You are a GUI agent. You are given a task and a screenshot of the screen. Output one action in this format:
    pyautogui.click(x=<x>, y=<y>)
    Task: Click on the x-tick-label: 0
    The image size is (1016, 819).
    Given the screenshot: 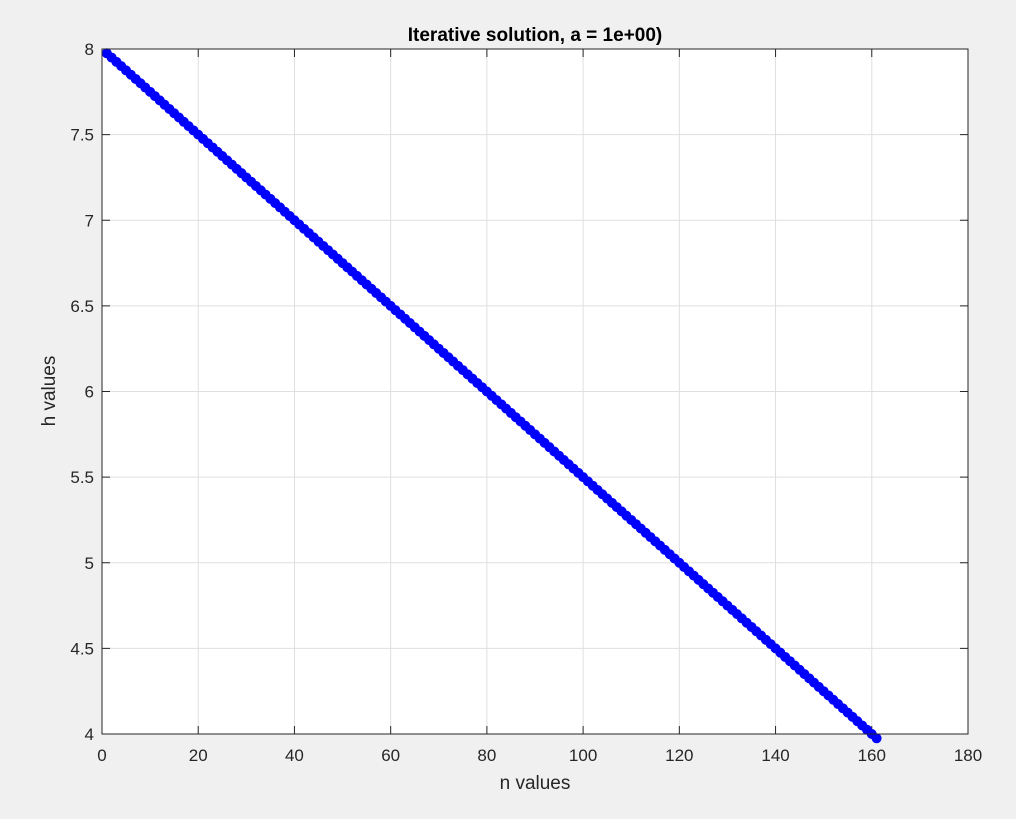 What is the action you would take?
    pyautogui.click(x=101, y=755)
    